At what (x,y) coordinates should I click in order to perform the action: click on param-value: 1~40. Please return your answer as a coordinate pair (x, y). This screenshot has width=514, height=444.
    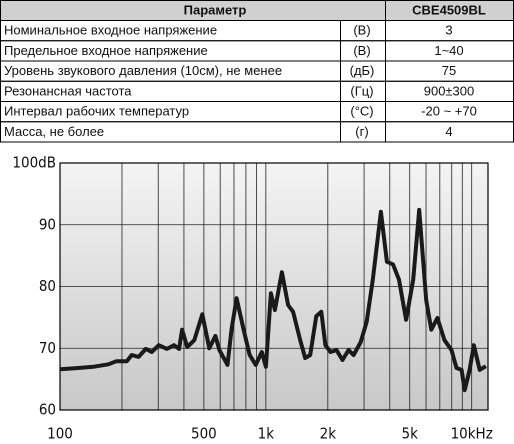
    Looking at the image, I should click on (448, 50).